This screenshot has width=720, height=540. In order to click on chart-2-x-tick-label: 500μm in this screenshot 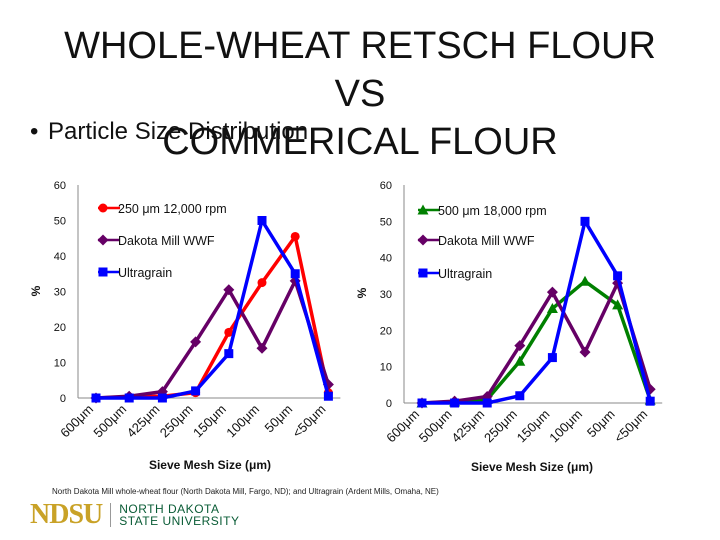, I will do `click(435, 426)`.